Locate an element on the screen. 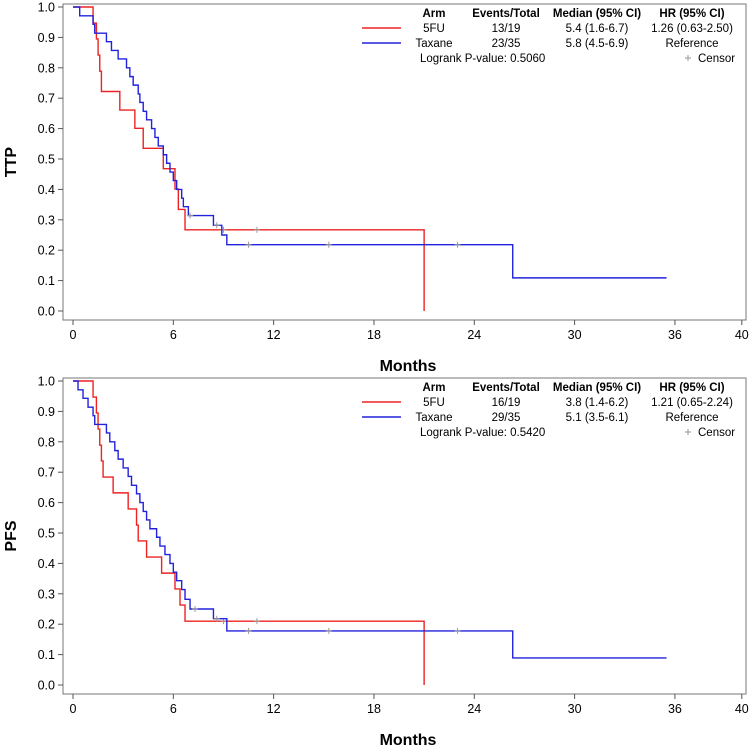 The width and height of the screenshot is (750, 748). legend-hr: 1.21 (0.65-2.24) is located at coordinates (692, 403).